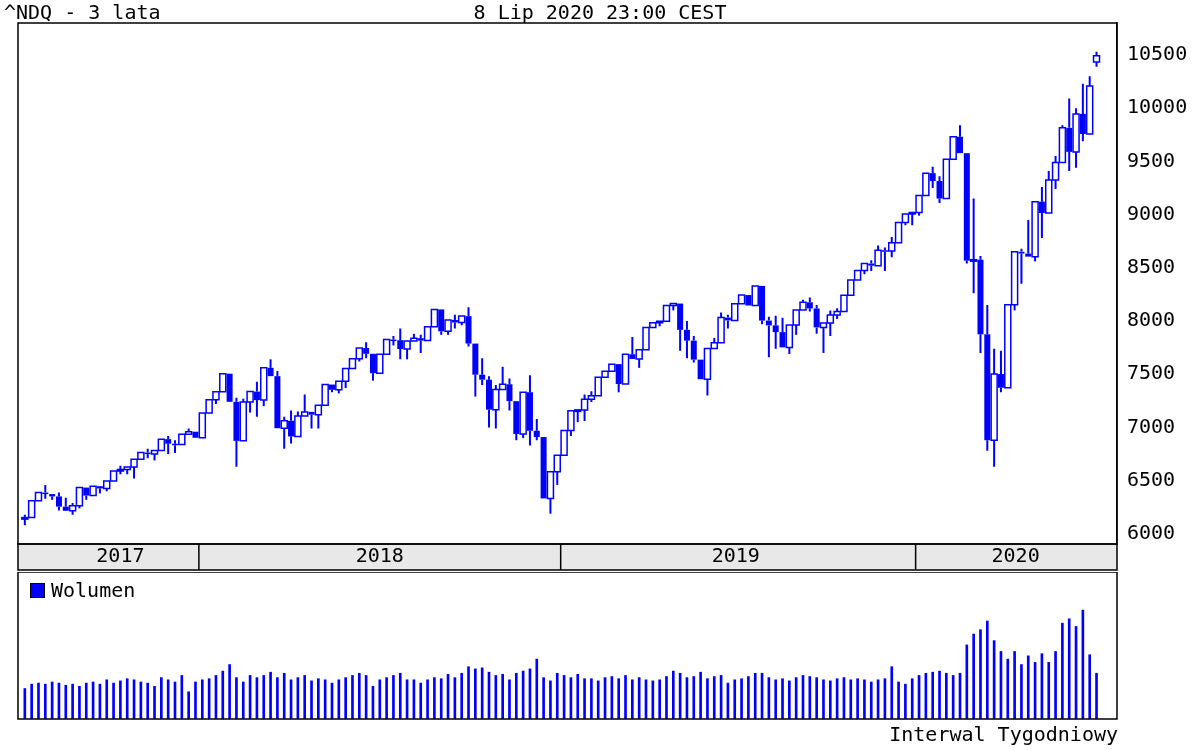 The width and height of the screenshot is (1200, 750). What do you see at coordinates (1151, 372) in the screenshot?
I see `y-tick-label: 7500` at bounding box center [1151, 372].